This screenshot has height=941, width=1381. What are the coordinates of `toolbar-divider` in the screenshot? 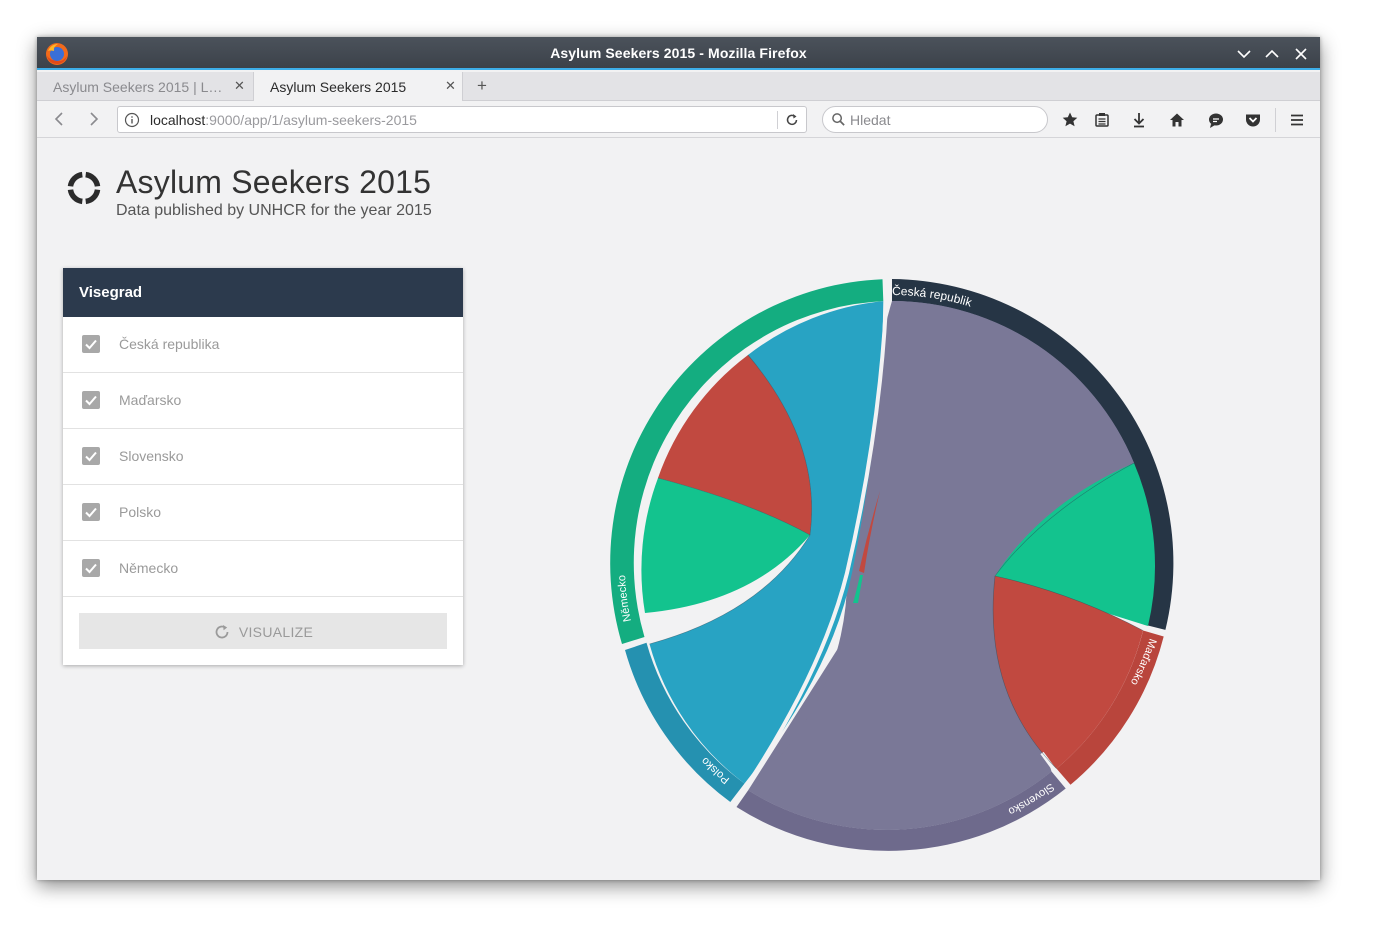 It's located at (1275, 120).